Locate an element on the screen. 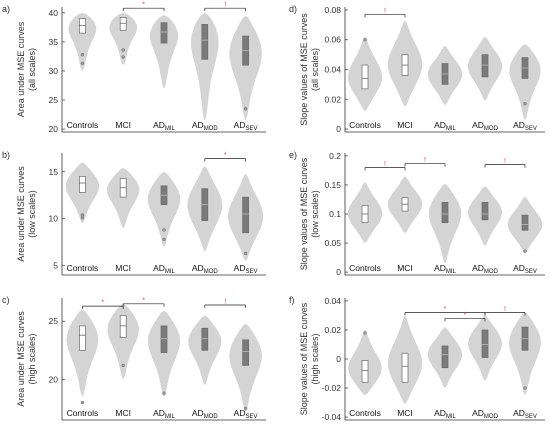 The width and height of the screenshot is (550, 439). panel-label: e) is located at coordinates (293, 155).